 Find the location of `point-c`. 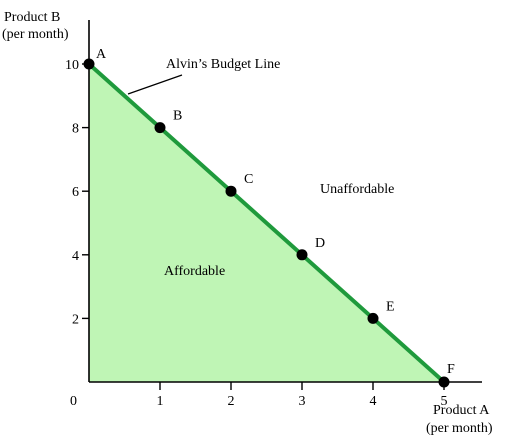

point-c is located at coordinates (231, 191).